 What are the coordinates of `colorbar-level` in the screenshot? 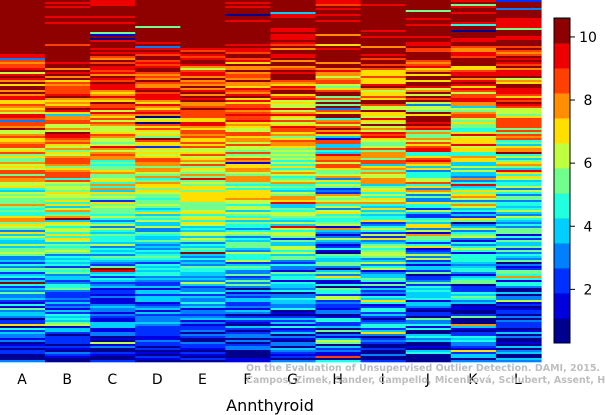 It's located at (562, 81).